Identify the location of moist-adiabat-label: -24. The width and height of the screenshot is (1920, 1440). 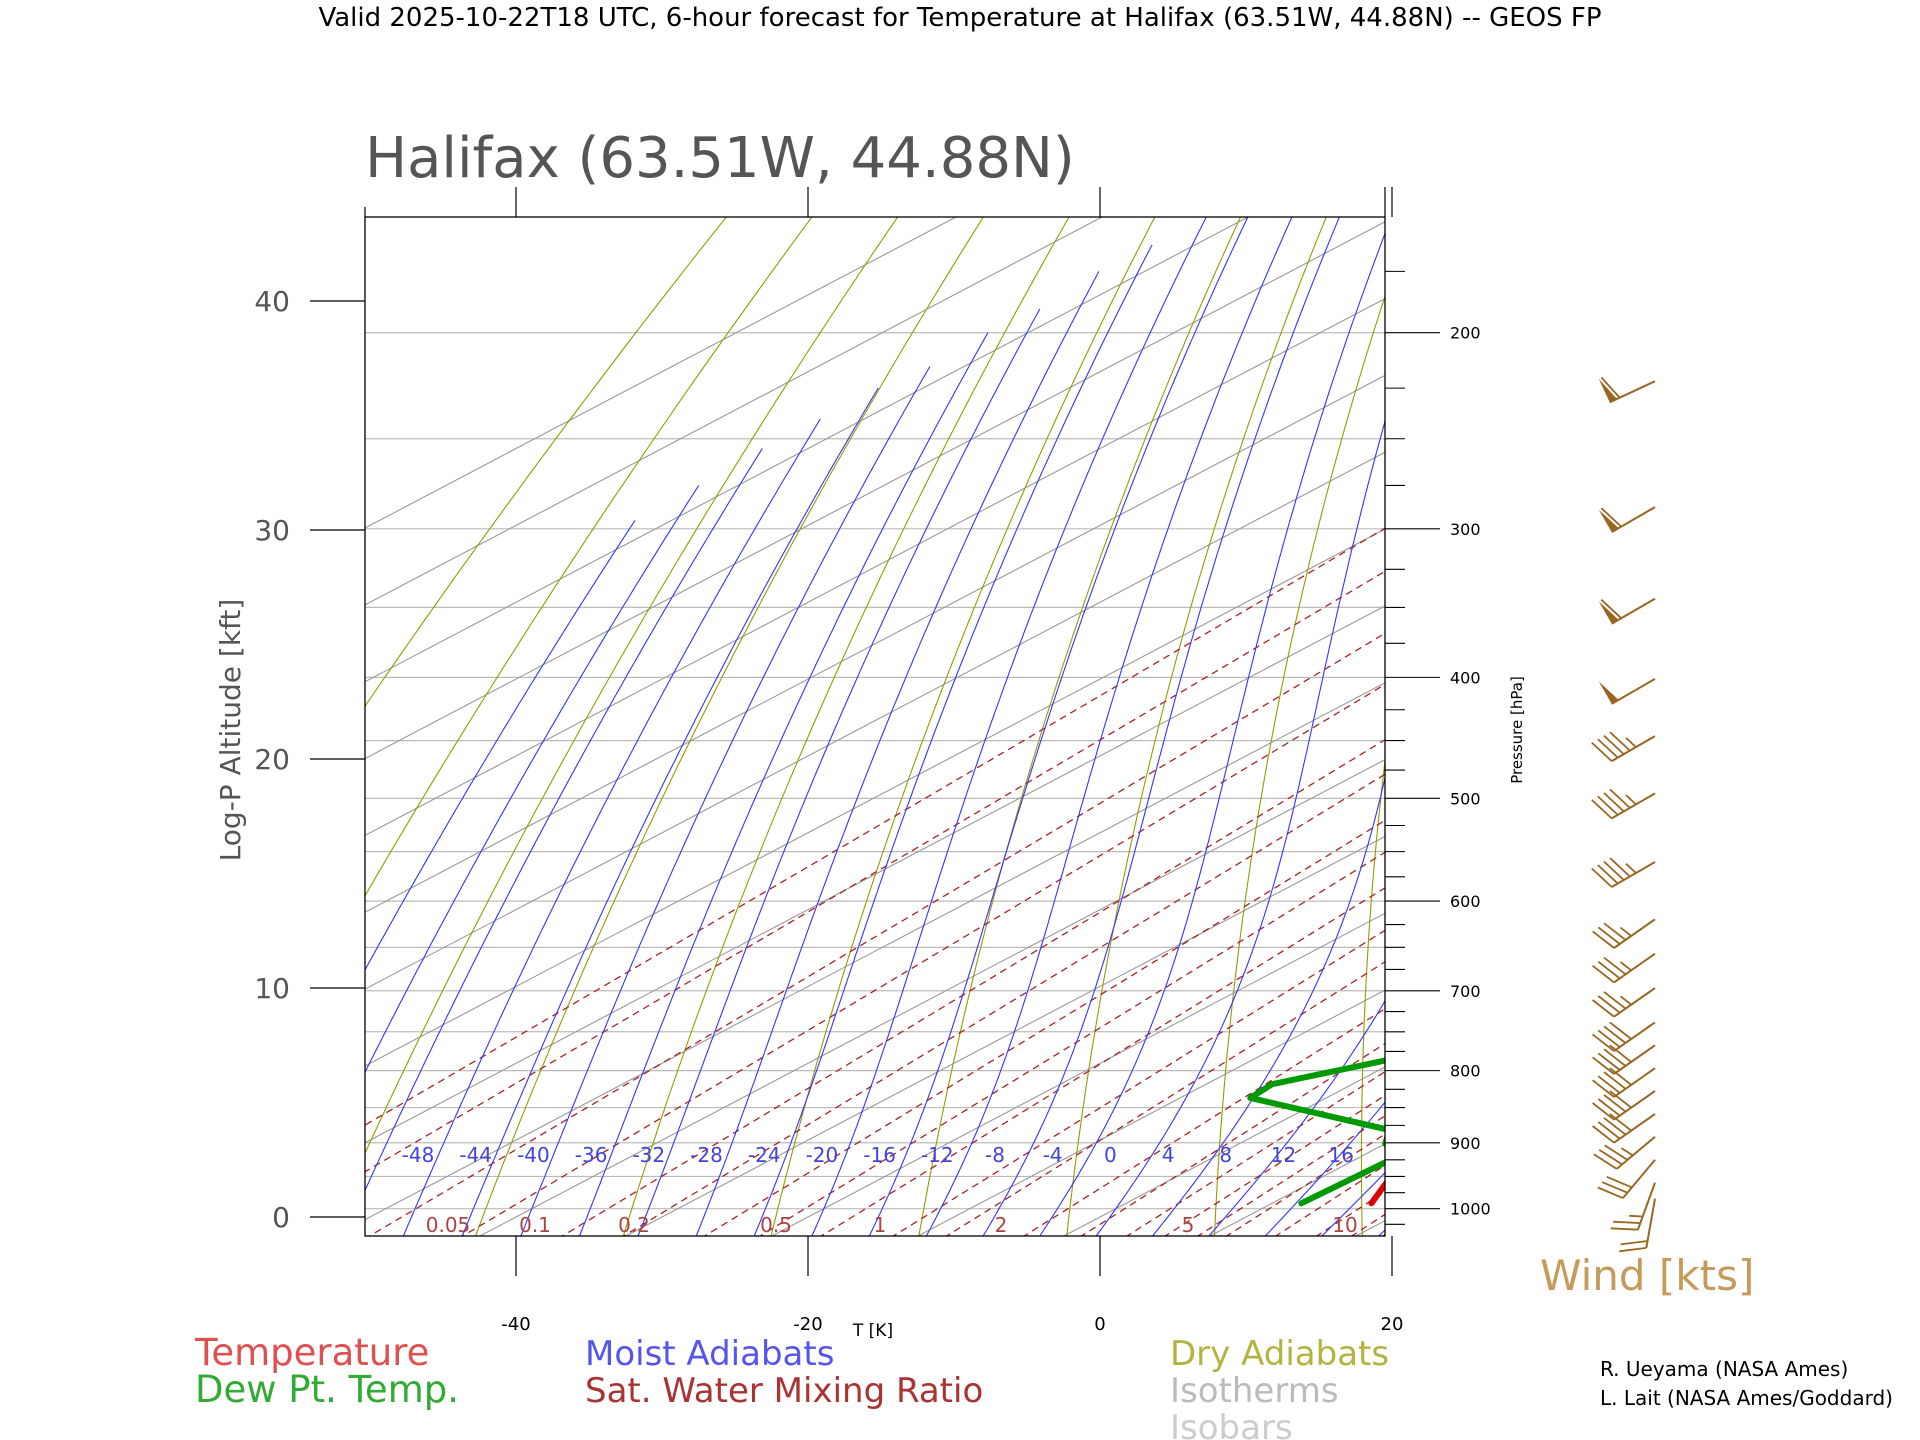
(764, 1155).